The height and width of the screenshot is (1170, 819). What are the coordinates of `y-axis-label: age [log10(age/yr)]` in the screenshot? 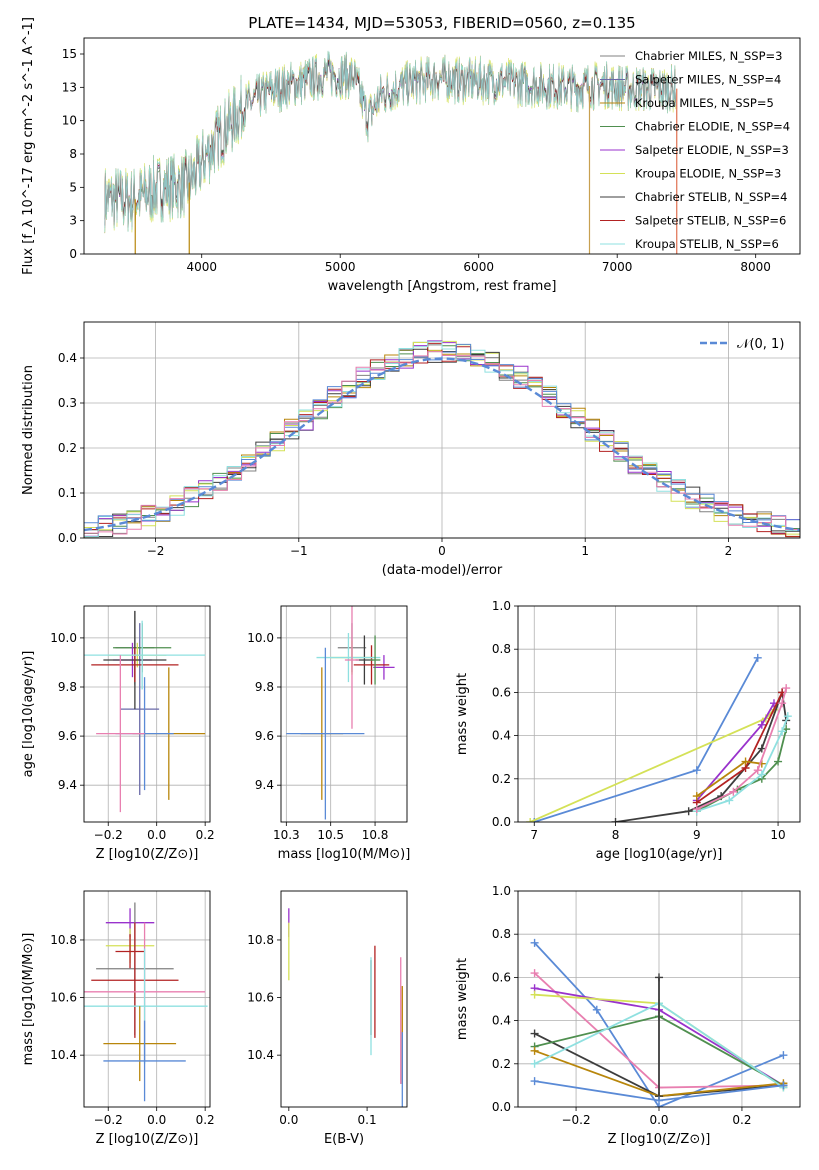 It's located at (28, 714).